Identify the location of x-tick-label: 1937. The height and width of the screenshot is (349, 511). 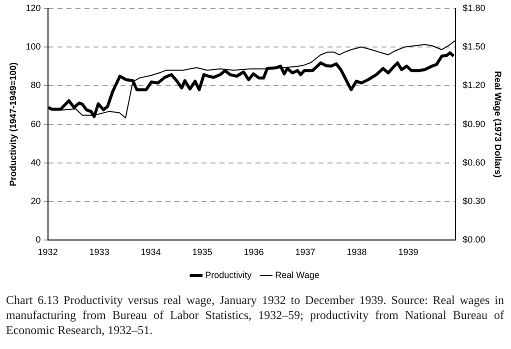
(305, 252).